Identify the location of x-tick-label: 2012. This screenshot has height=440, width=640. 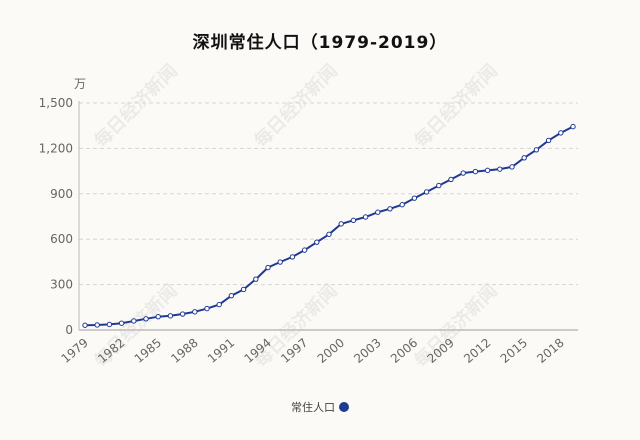
(477, 351).